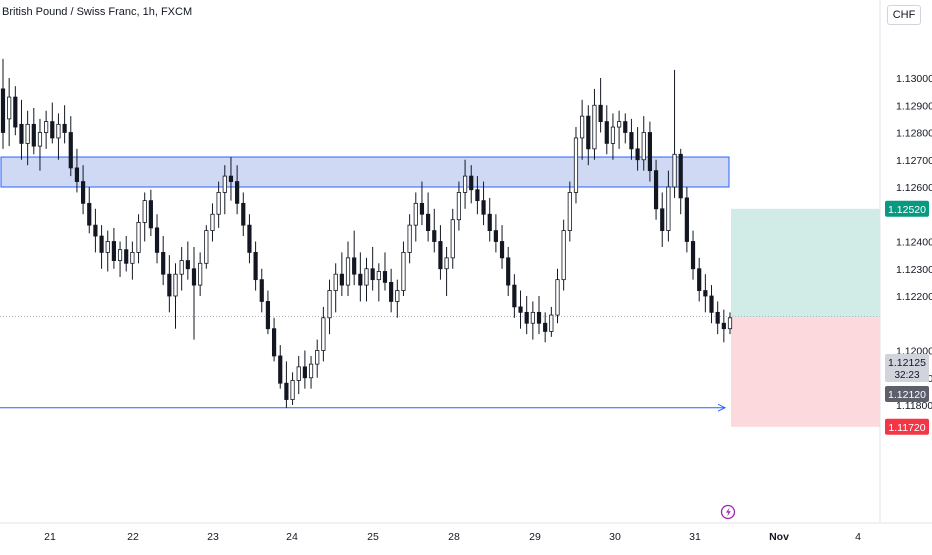  Describe the element at coordinates (904, 15) in the screenshot. I see `currency-button: CHF` at that location.